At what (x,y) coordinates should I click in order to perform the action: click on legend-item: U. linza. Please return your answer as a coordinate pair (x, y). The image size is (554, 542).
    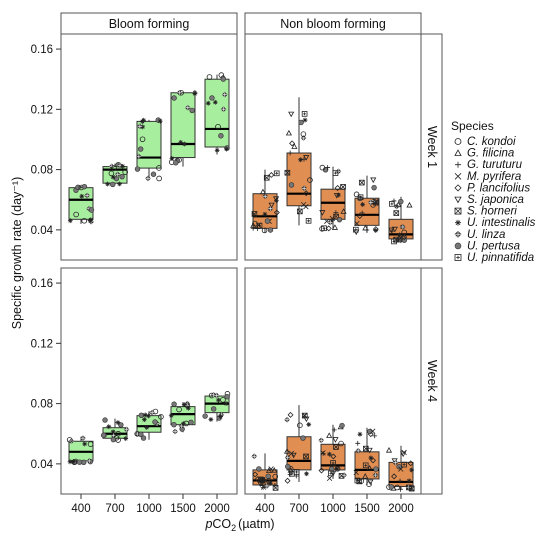
    Looking at the image, I should click on (479, 235).